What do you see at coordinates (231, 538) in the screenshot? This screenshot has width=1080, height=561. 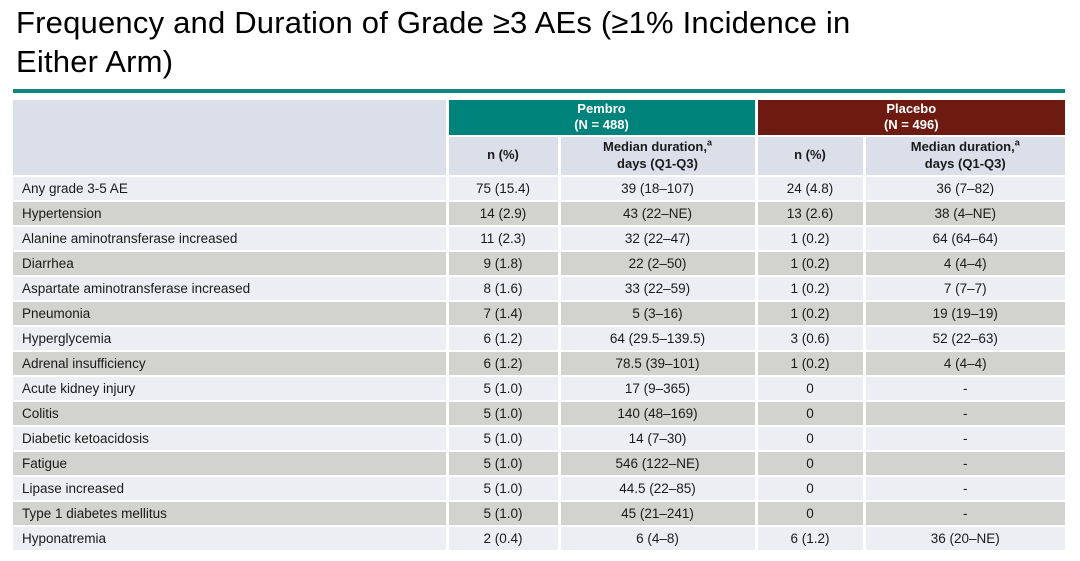 I see `ae-term-label: Hyponatremia` at bounding box center [231, 538].